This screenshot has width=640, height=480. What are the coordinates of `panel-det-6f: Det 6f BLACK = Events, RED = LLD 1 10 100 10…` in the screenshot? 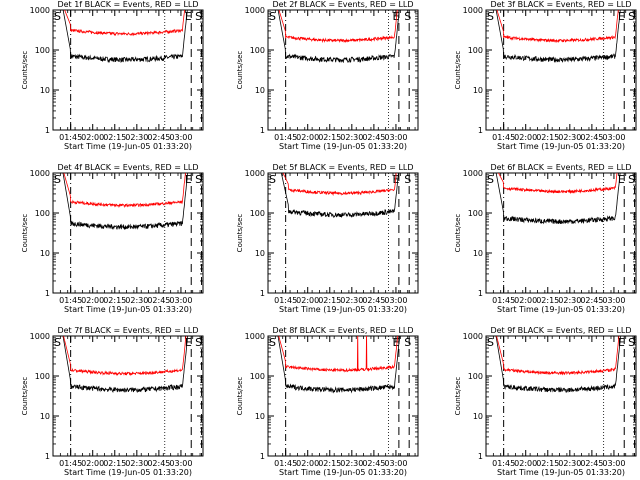 It's located at (545, 238).